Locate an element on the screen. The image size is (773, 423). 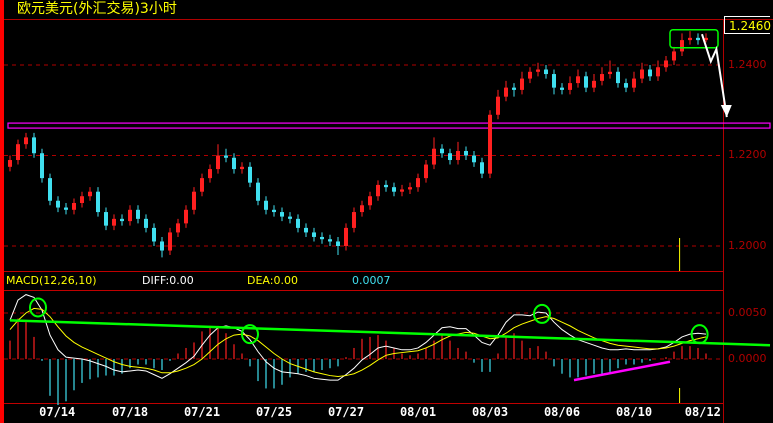
support-level-box is located at coordinates (389, 125).